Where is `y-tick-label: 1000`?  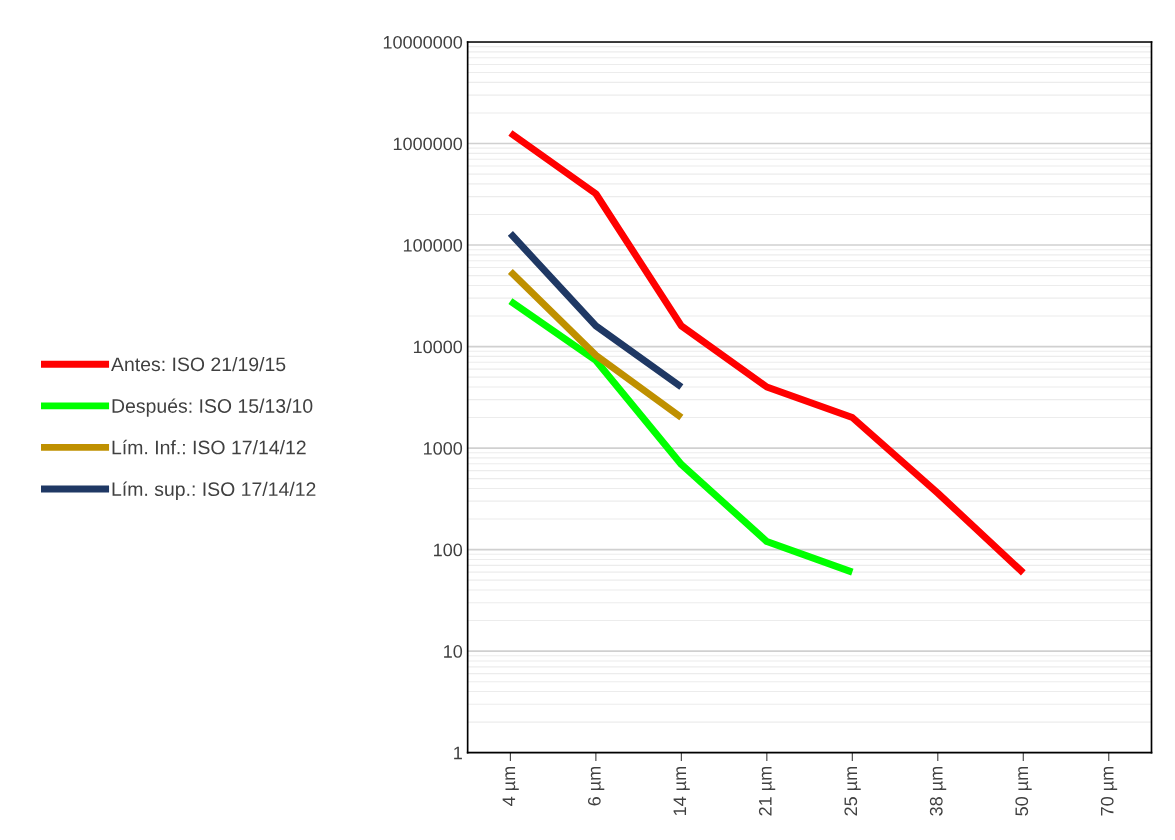 y-tick-label: 1000 is located at coordinates (443, 448).